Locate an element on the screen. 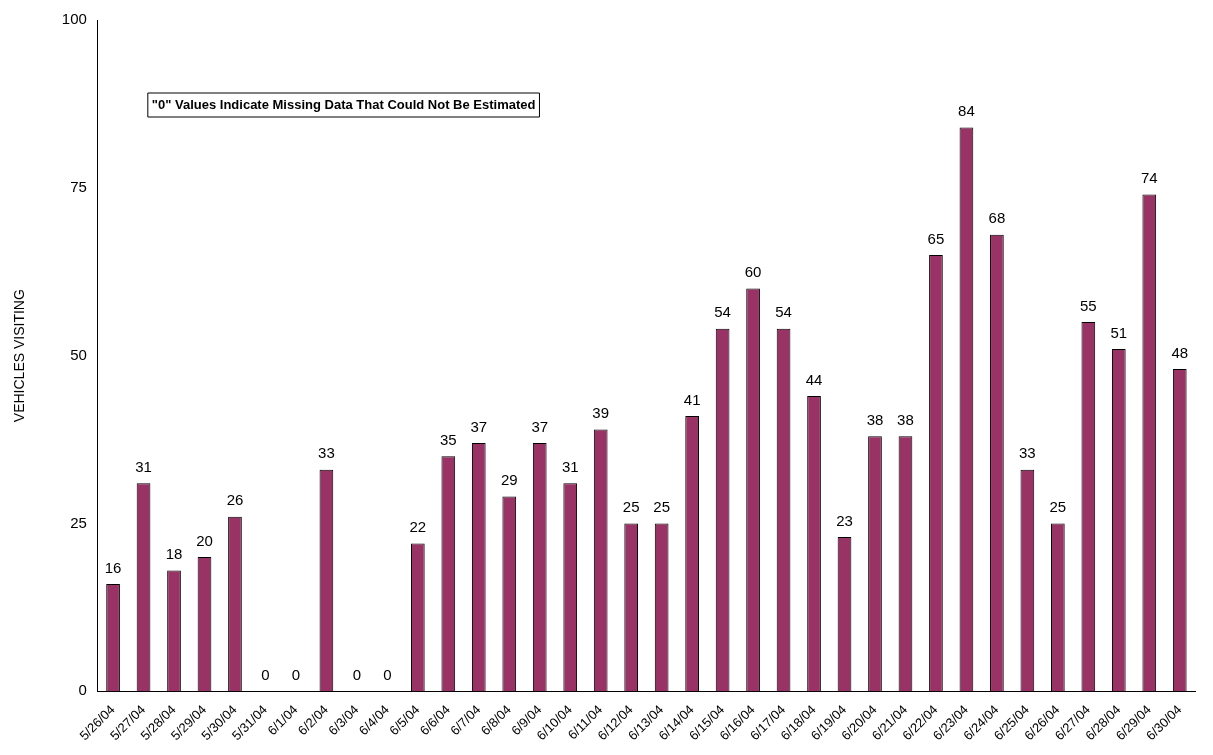  data-label: 60 is located at coordinates (753, 272).